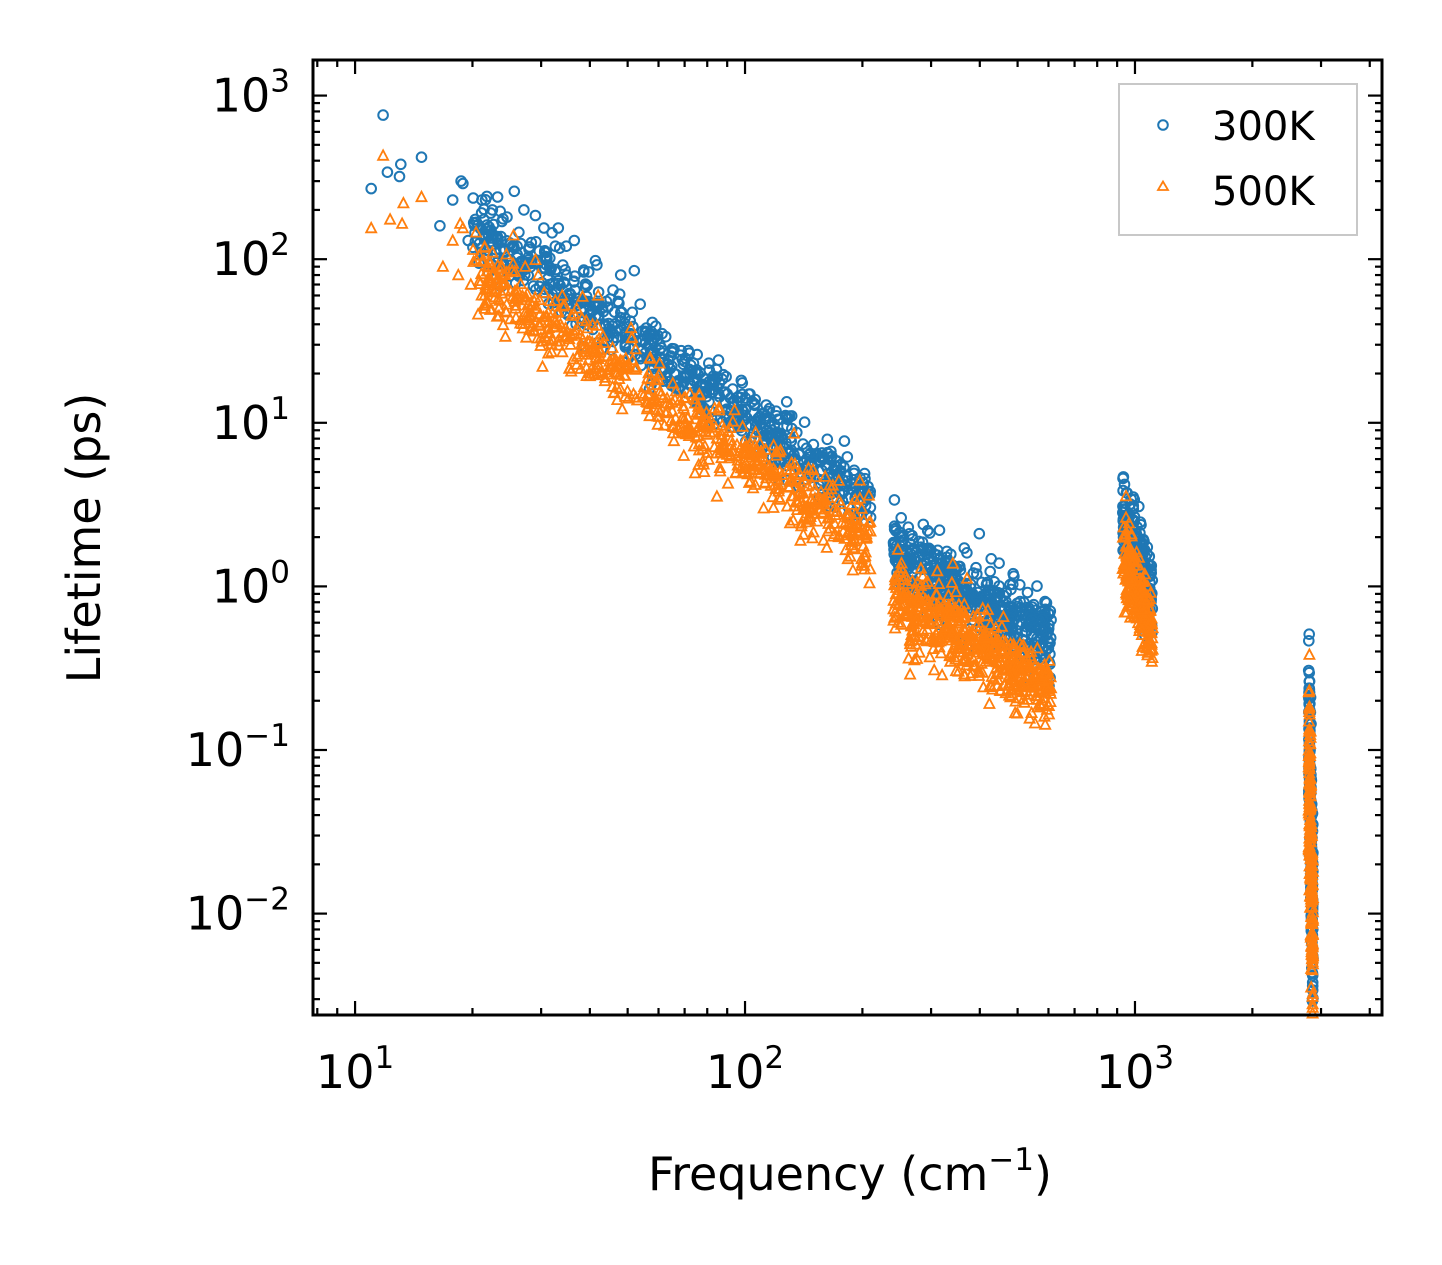  What do you see at coordinates (238, 747) in the screenshot?
I see `y-tick-label: 10⁻¹` at bounding box center [238, 747].